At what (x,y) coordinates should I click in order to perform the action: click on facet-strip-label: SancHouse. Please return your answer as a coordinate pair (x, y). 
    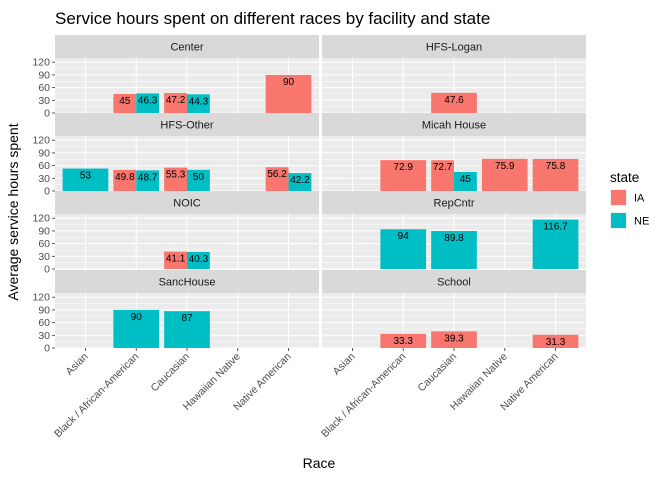
    Looking at the image, I should click on (187, 283).